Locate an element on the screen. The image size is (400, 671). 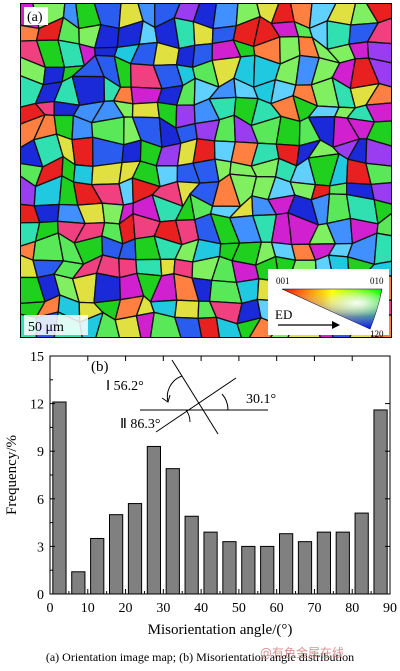
scale-bar-label: 50 μm is located at coordinates (46, 327).